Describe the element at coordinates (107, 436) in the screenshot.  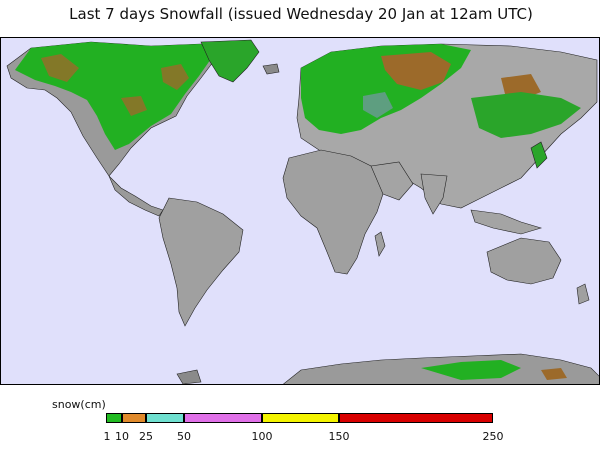
I see `legend-tick-1: 1` at that location.